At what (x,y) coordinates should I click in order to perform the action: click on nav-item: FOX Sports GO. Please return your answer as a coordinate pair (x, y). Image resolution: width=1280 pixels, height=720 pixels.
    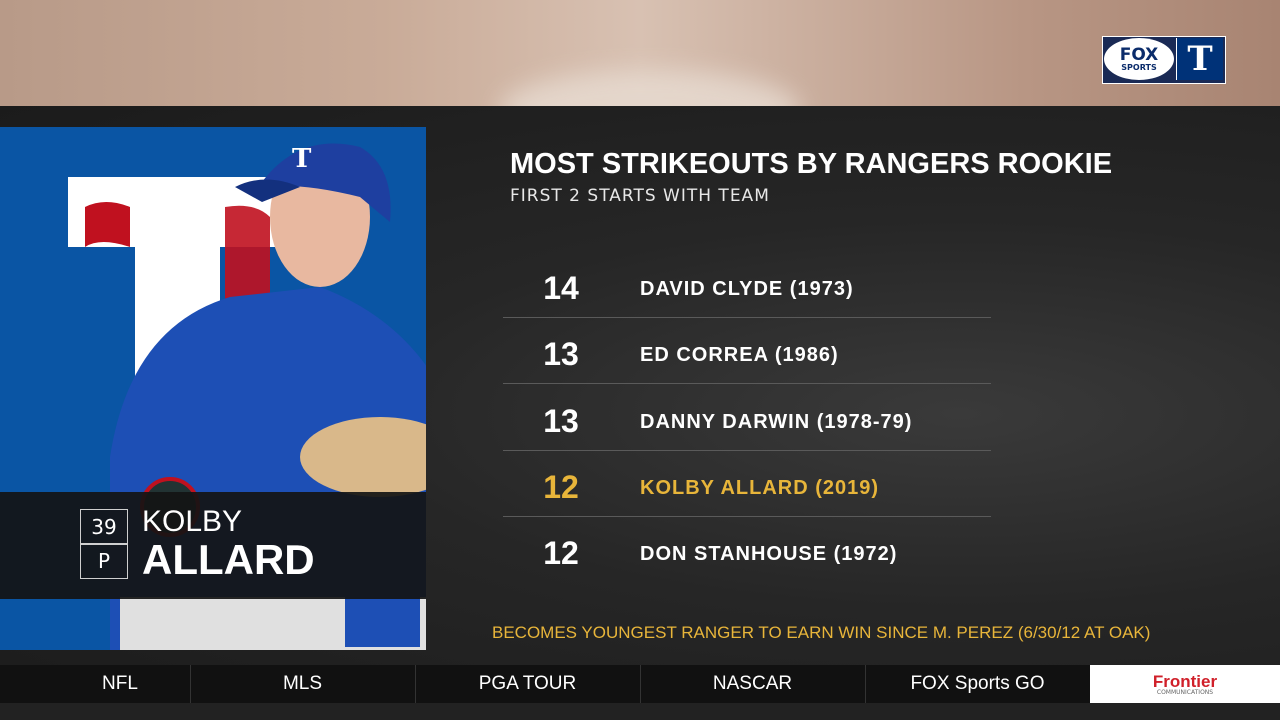
    Looking at the image, I should click on (978, 684).